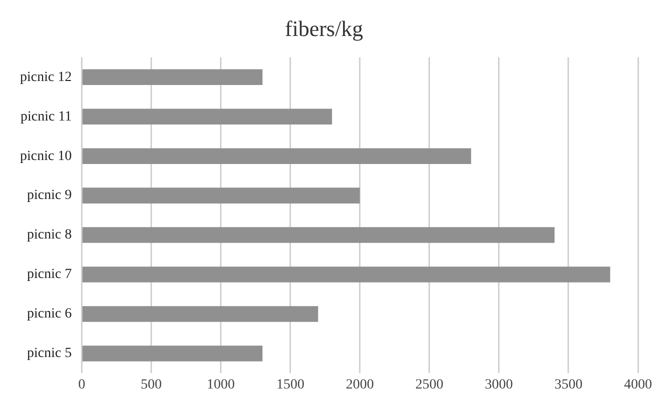 The height and width of the screenshot is (406, 663). Describe the element at coordinates (290, 384) in the screenshot. I see `x-tick-label: 1500` at that location.